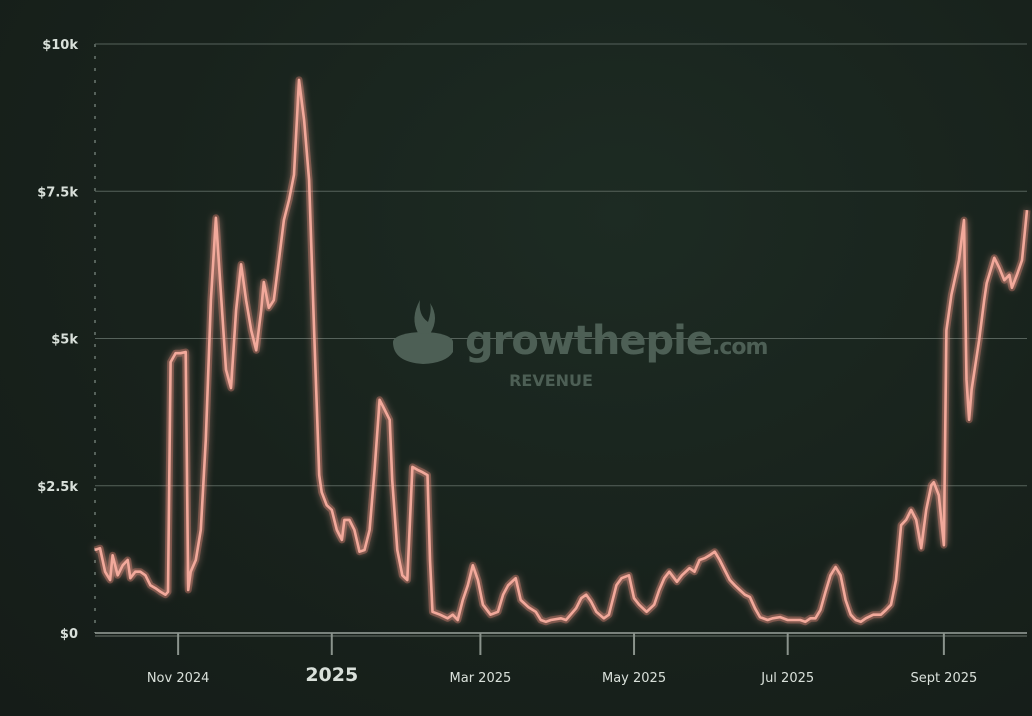 The image size is (1032, 716). Describe the element at coordinates (740, 347) in the screenshot. I see `watermark-suffix: .com` at that location.